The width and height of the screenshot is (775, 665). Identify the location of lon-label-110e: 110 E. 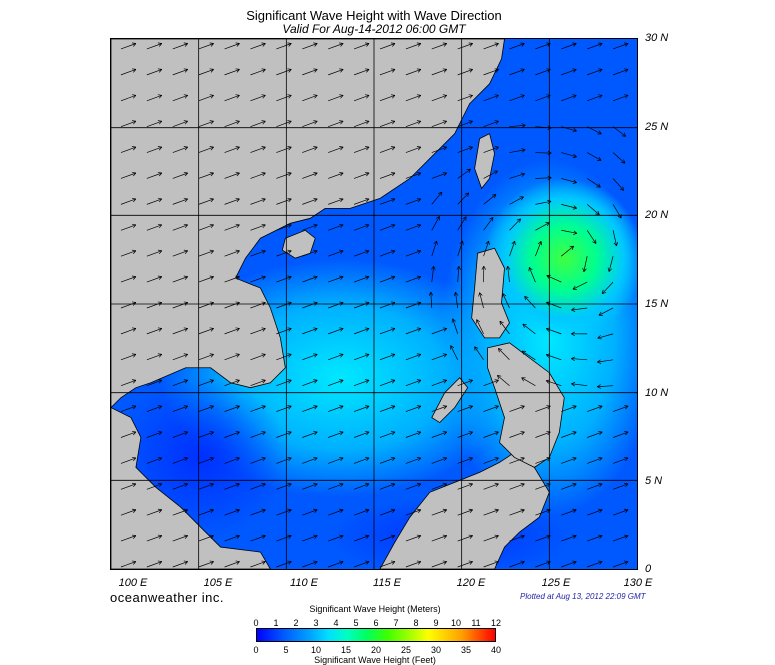
(304, 583).